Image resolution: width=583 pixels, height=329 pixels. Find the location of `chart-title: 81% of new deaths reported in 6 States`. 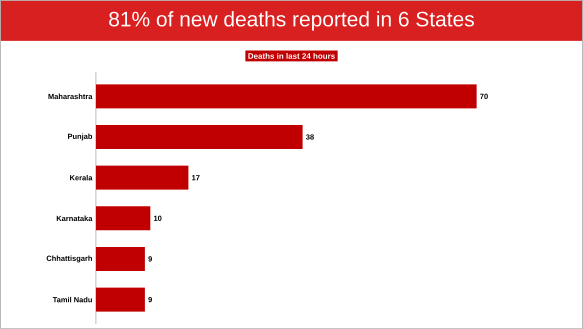

chart-title: 81% of new deaths reported in 6 States is located at coordinates (291, 21).